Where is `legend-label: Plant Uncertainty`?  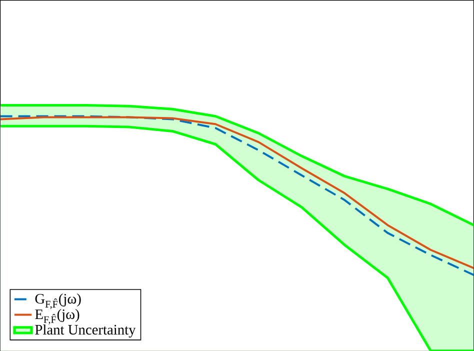
legend-label: Plant Uncertainty is located at coordinates (85, 331).